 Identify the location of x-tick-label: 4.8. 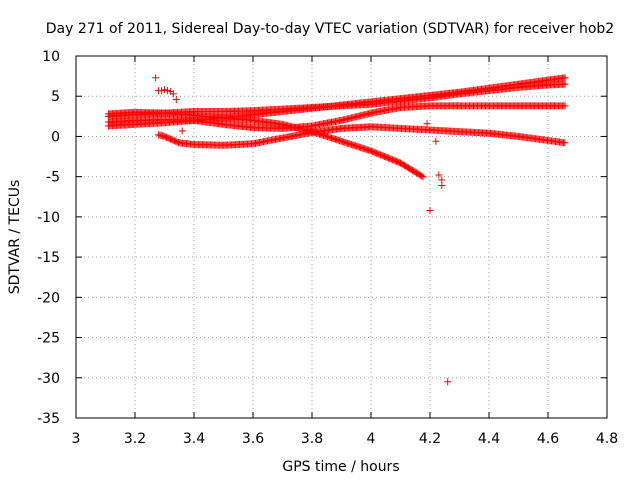
(607, 439).